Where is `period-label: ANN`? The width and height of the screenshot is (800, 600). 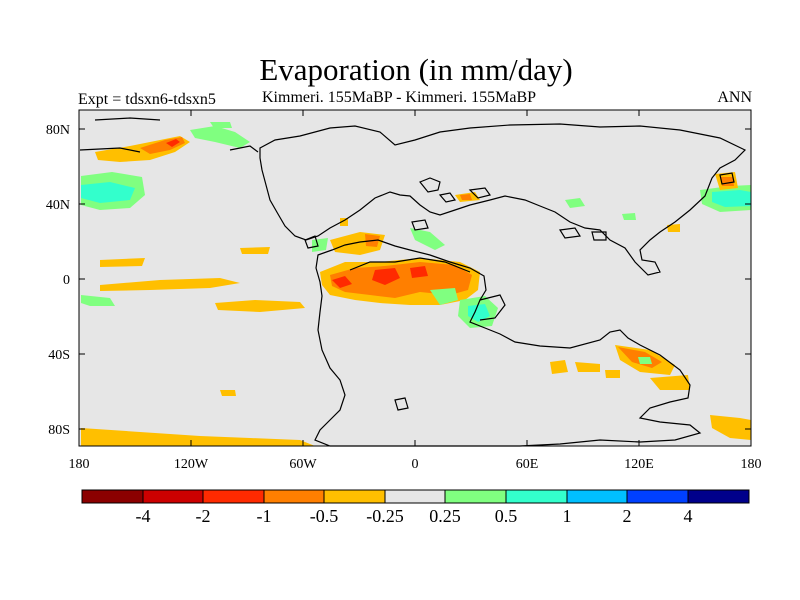
period-label: ANN is located at coordinates (734, 97).